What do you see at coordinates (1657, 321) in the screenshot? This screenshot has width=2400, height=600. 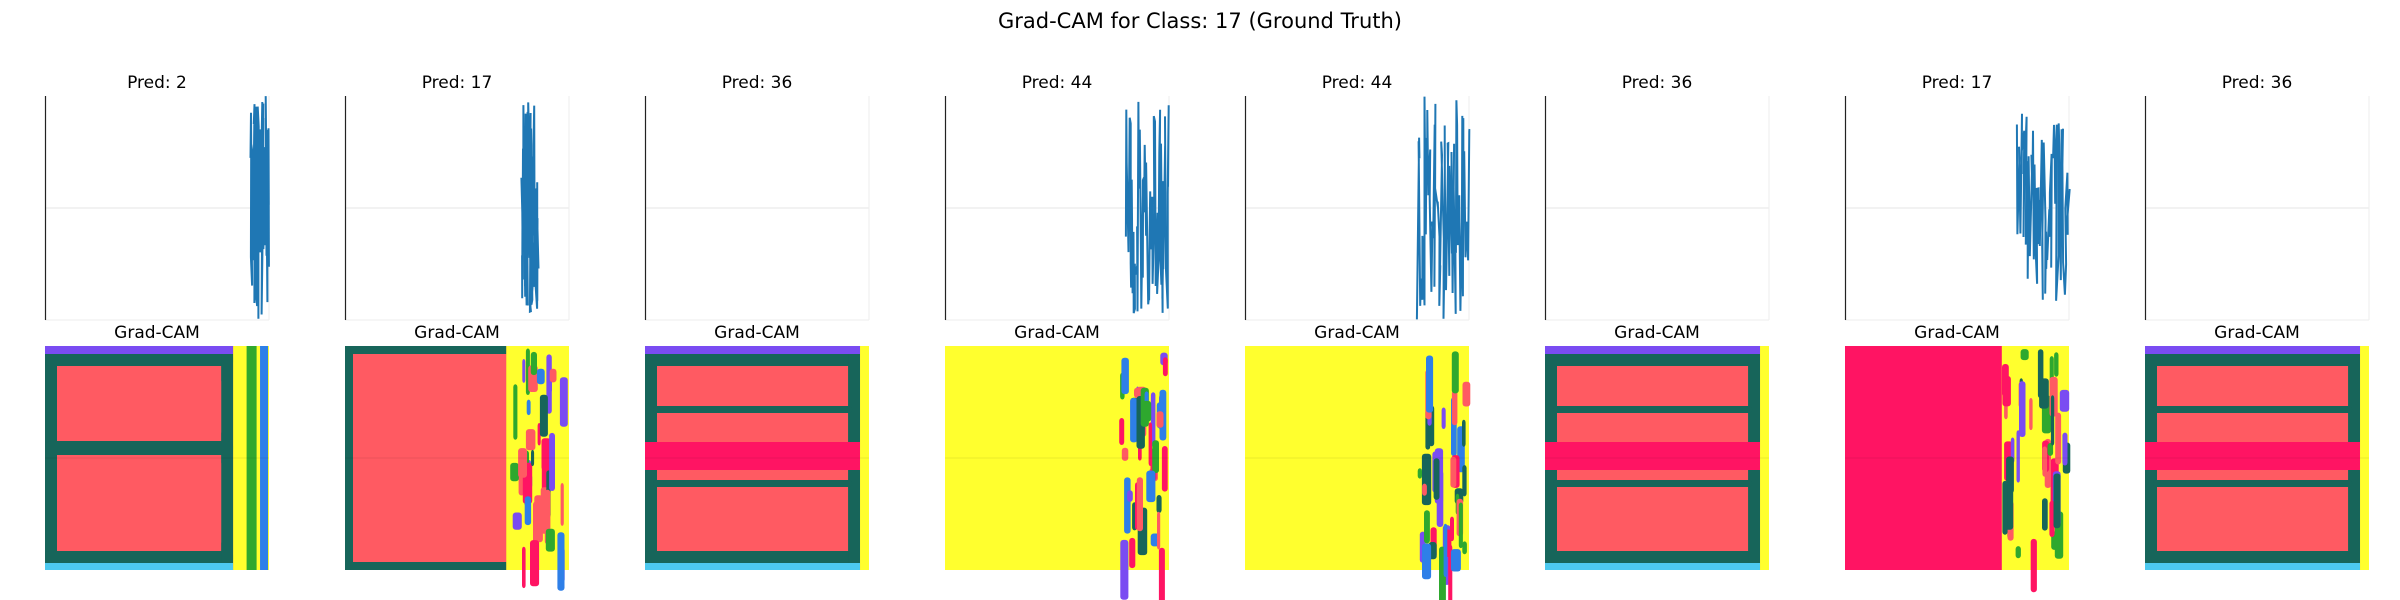 I see `panel-6: Pred: 36 Grad-CAM` at bounding box center [1657, 321].